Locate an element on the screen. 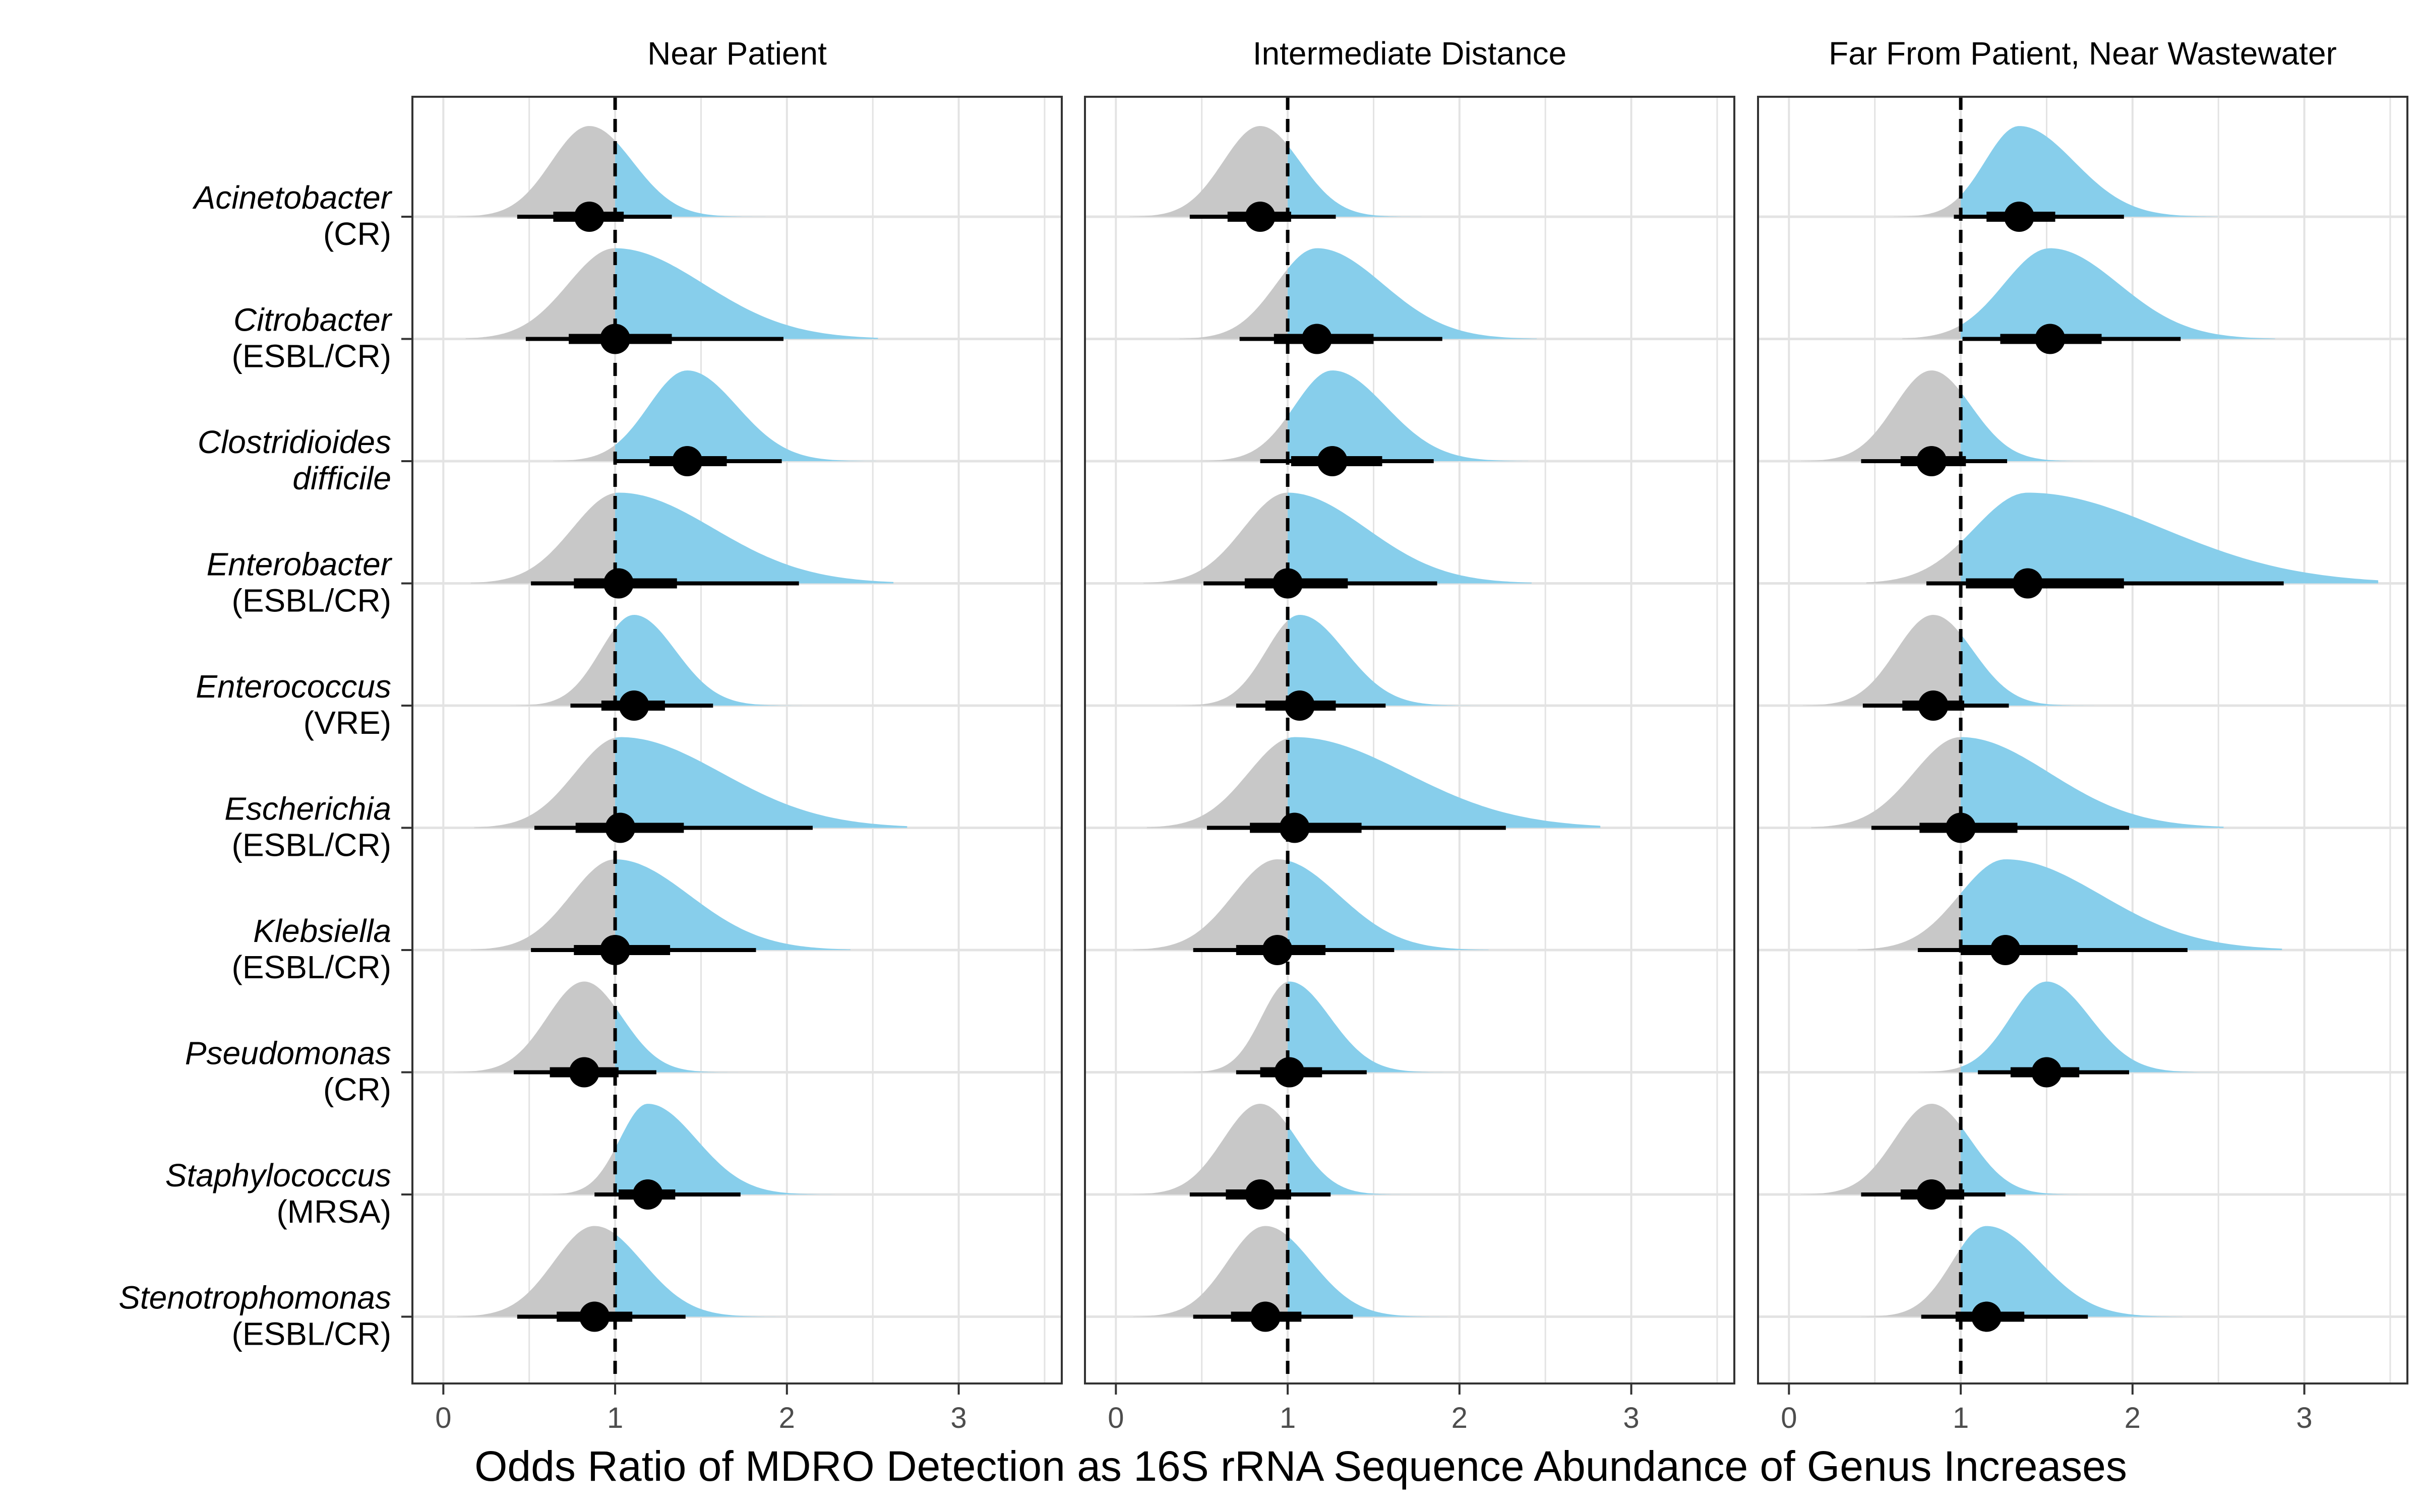 The width and height of the screenshot is (2420, 1512). row-label-genus: Acinetobacter is located at coordinates (292, 198).